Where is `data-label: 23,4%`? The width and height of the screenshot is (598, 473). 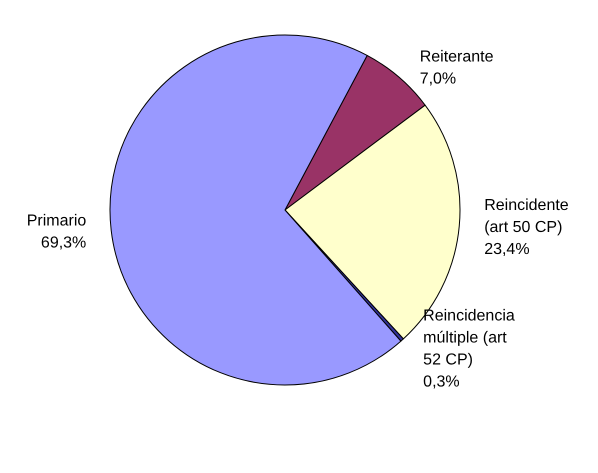
data-label: 23,4% is located at coordinates (507, 249).